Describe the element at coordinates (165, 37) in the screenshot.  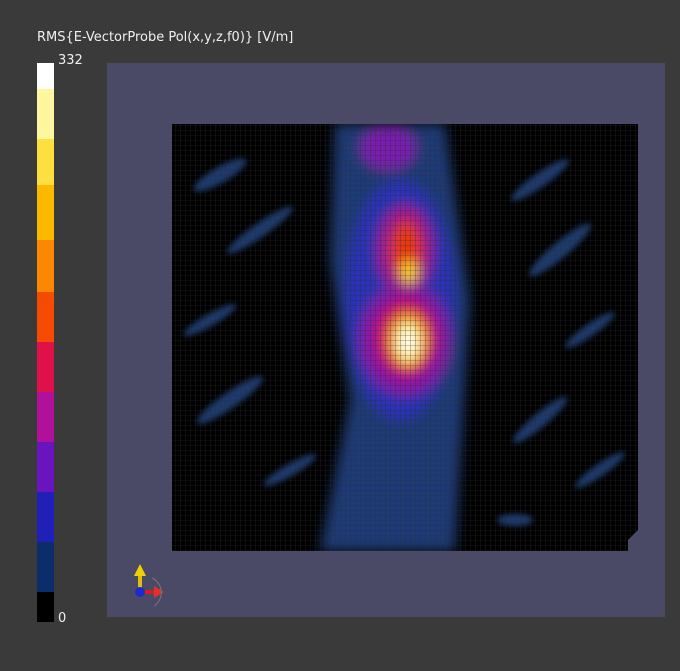
I see `colorbar-title: RMS{E-VectorProbe Pol(x,y,z,f0)} [V/m]` at that location.